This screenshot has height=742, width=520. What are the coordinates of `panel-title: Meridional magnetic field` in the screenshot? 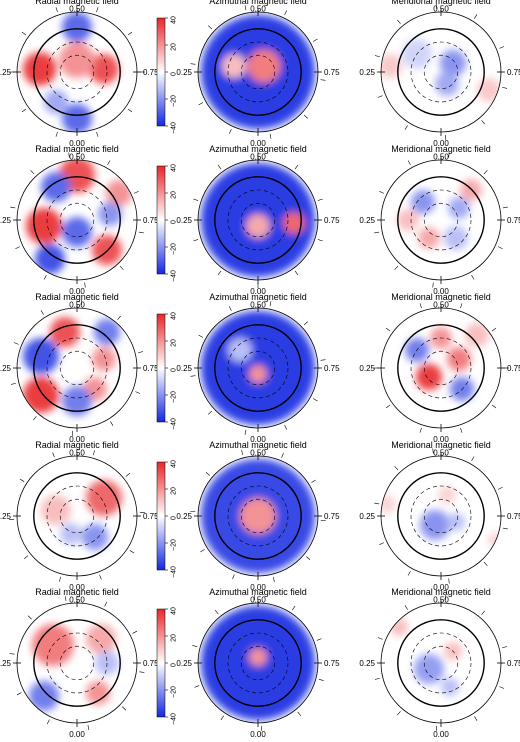 It's located at (441, 592).